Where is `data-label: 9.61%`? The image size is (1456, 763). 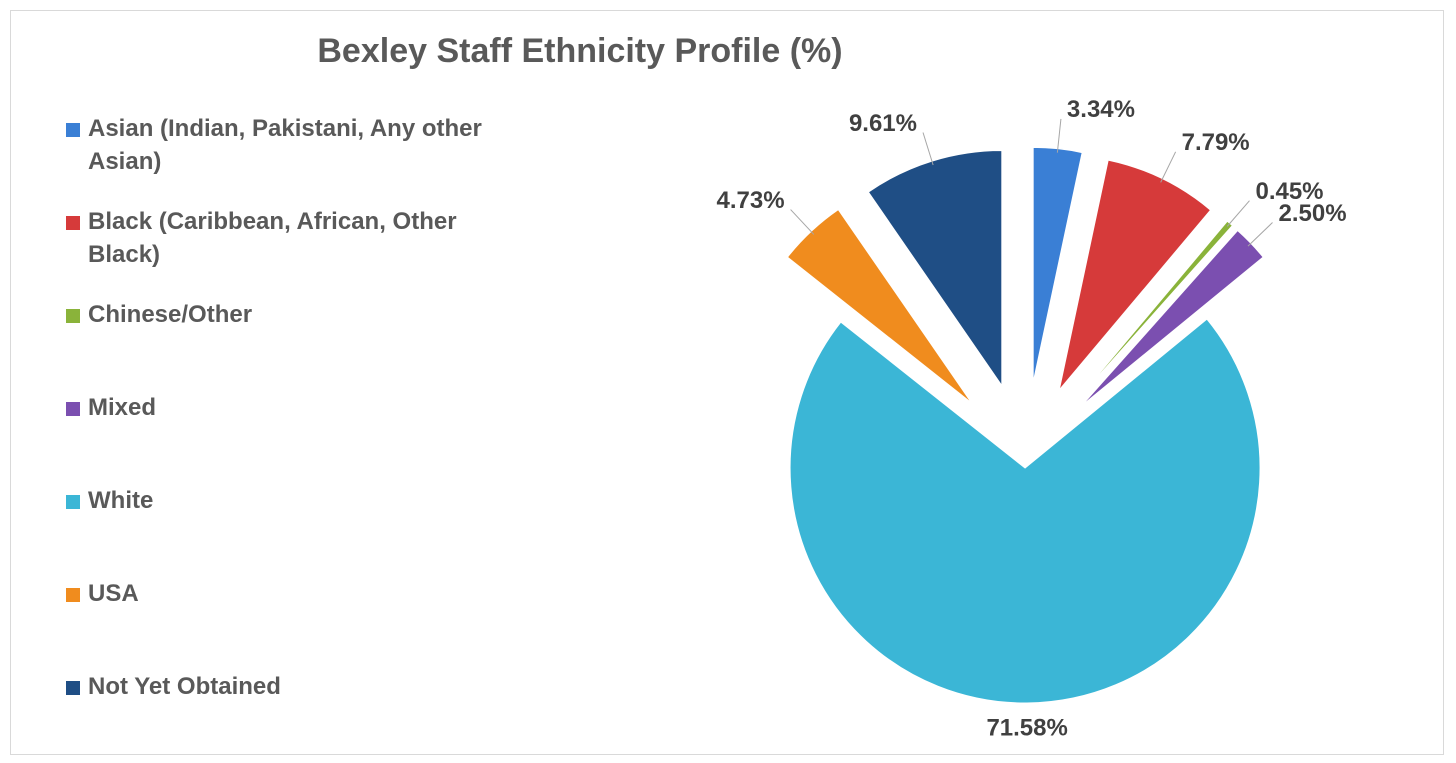 data-label: 9.61% is located at coordinates (883, 123).